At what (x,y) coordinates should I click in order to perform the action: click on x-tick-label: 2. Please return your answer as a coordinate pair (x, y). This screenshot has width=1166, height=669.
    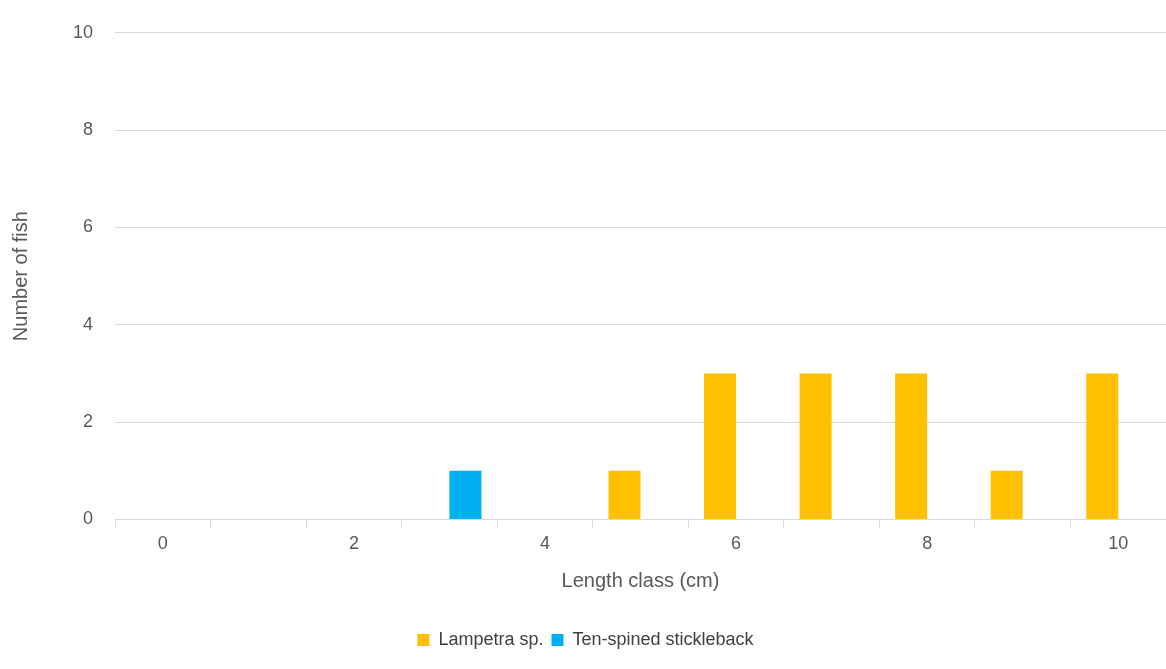
    Looking at the image, I should click on (353, 543).